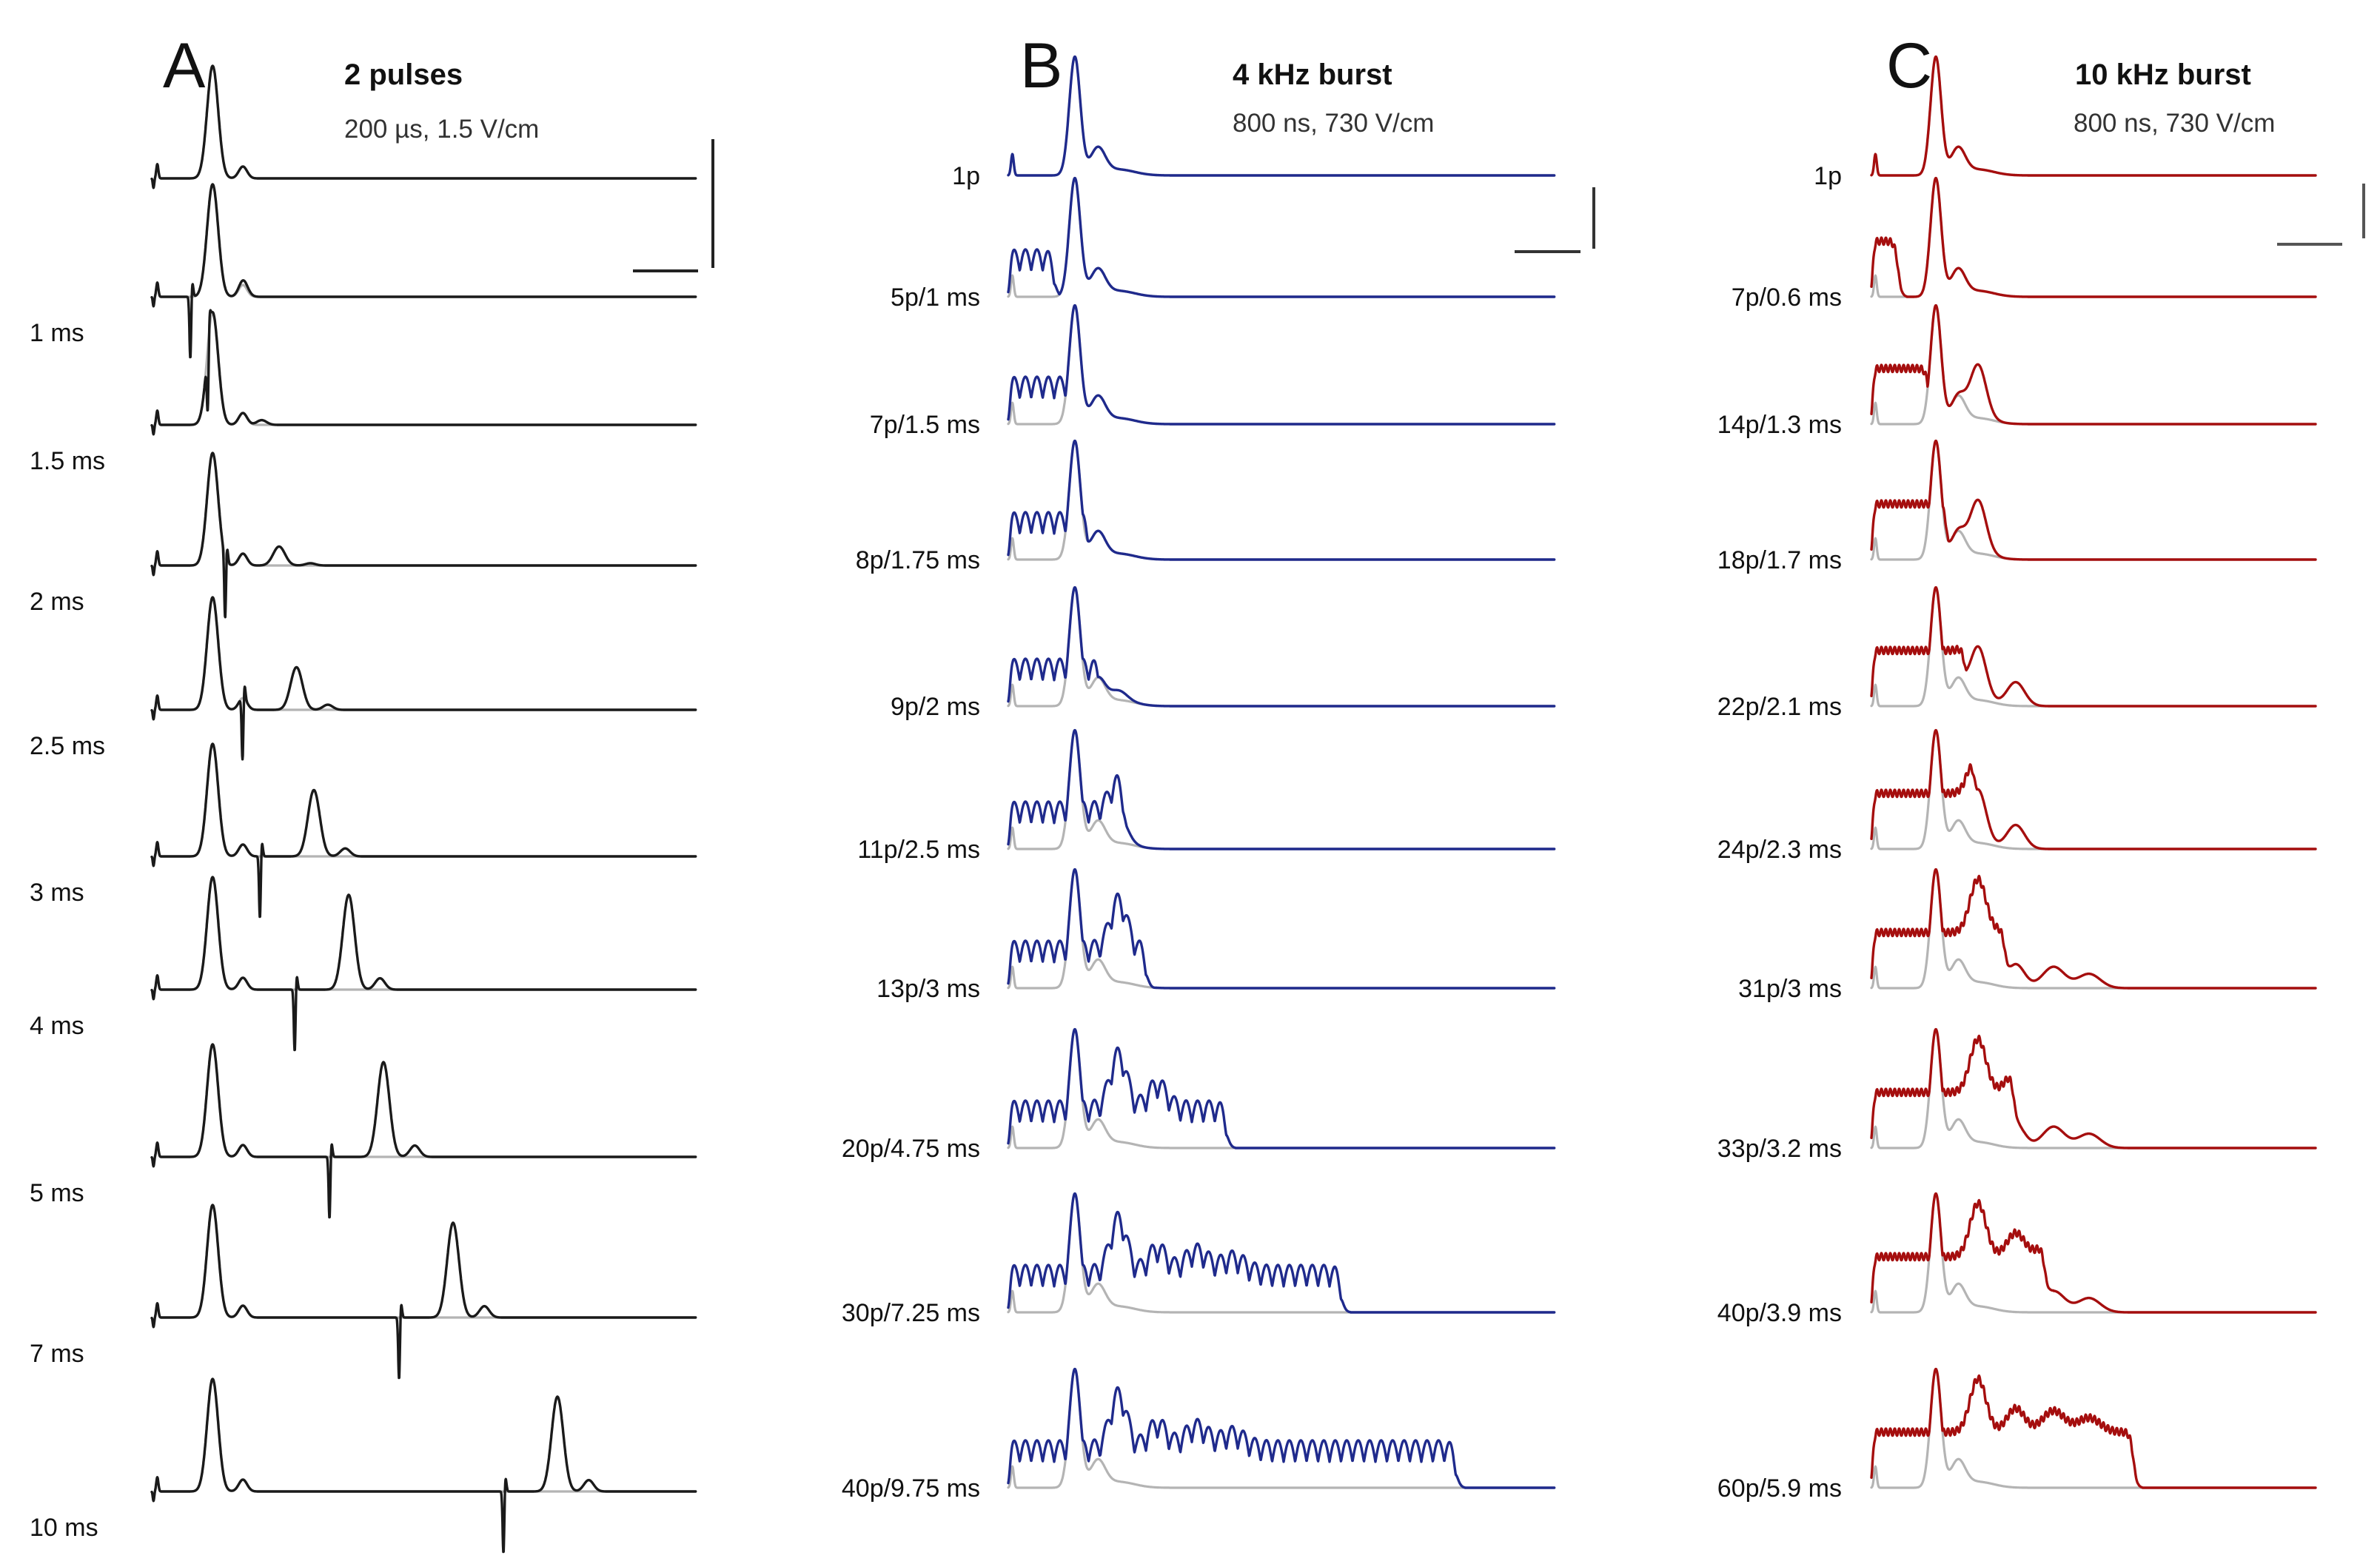 The width and height of the screenshot is (2380, 1564). I want to click on panel-b-row-label-2: 7p/1.5 ms, so click(925, 425).